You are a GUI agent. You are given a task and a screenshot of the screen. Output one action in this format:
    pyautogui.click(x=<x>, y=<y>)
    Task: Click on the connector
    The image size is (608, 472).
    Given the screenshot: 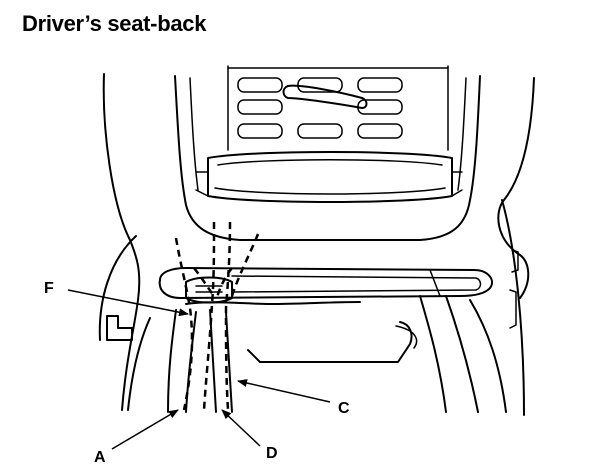 What is the action you would take?
    pyautogui.click(x=209, y=290)
    